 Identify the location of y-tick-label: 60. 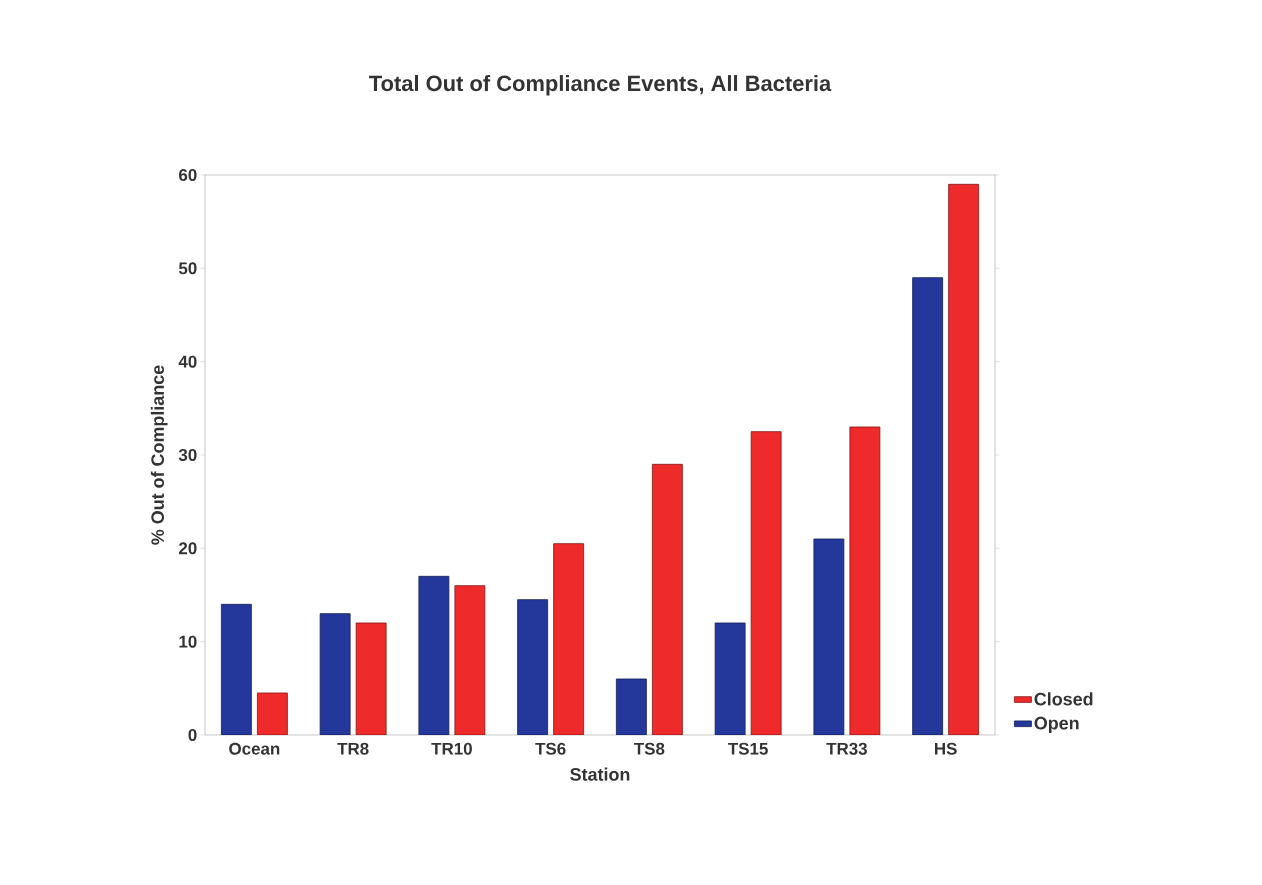
(188, 174).